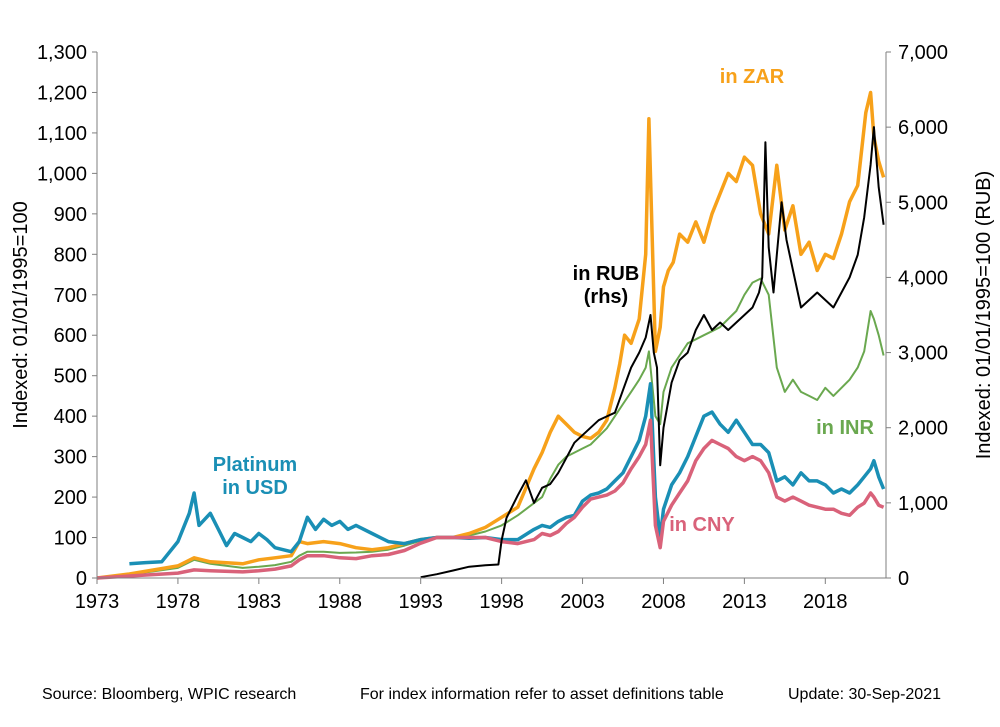  I want to click on left-tick-label: 1,100, so click(62, 134).